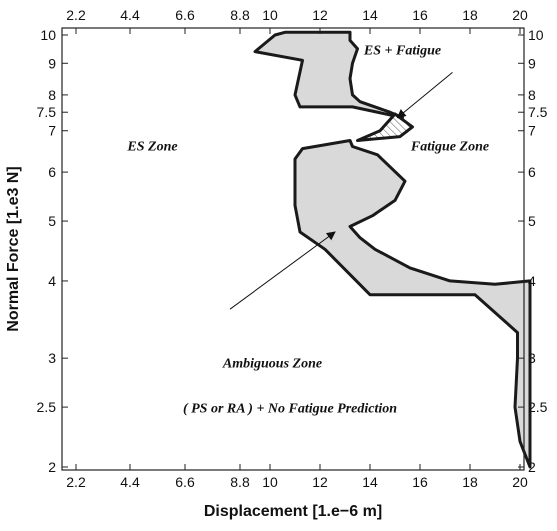  I want to click on x-tick-label-top: 14, so click(370, 15).